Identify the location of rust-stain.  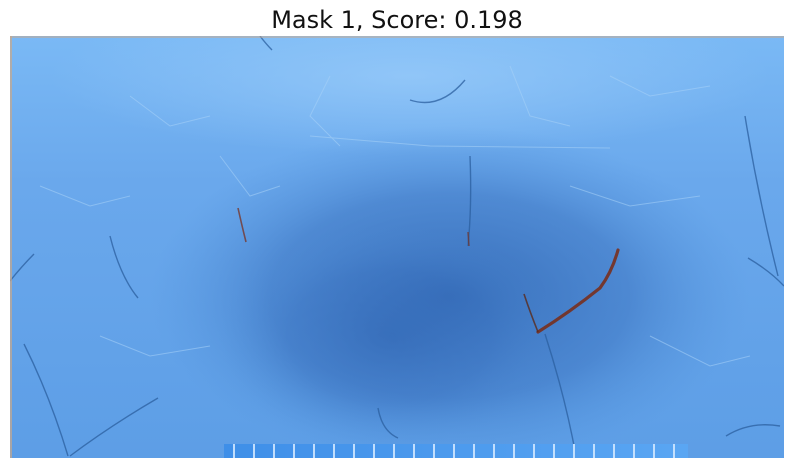
(428, 270).